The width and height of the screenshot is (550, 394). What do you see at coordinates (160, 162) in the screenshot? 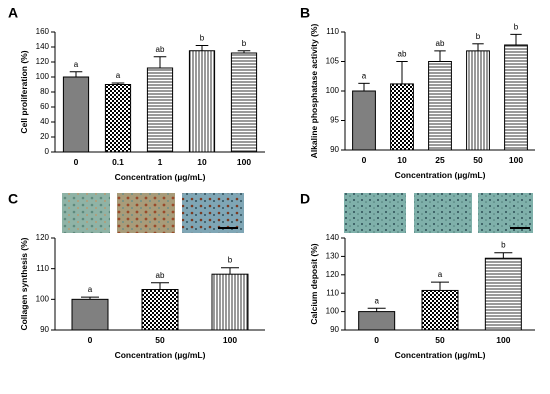
I see `x-tick-label: 1` at bounding box center [160, 162].